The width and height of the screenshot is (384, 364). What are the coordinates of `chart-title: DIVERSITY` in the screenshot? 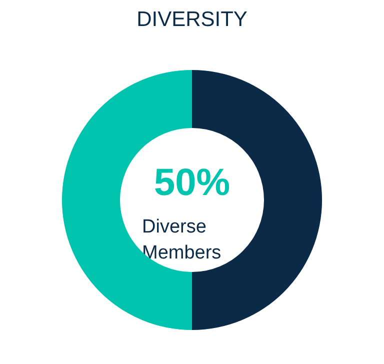 It's located at (192, 19).